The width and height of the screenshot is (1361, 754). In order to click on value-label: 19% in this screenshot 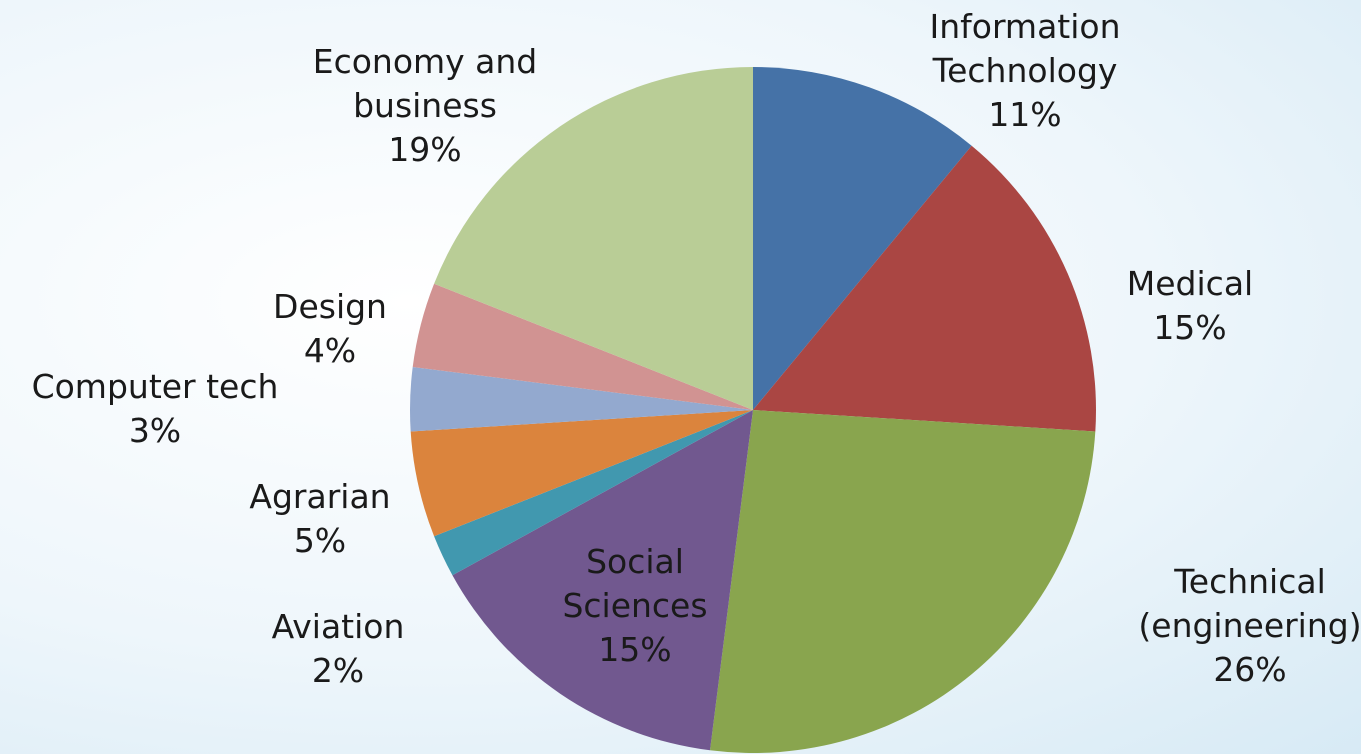, I will do `click(425, 149)`.